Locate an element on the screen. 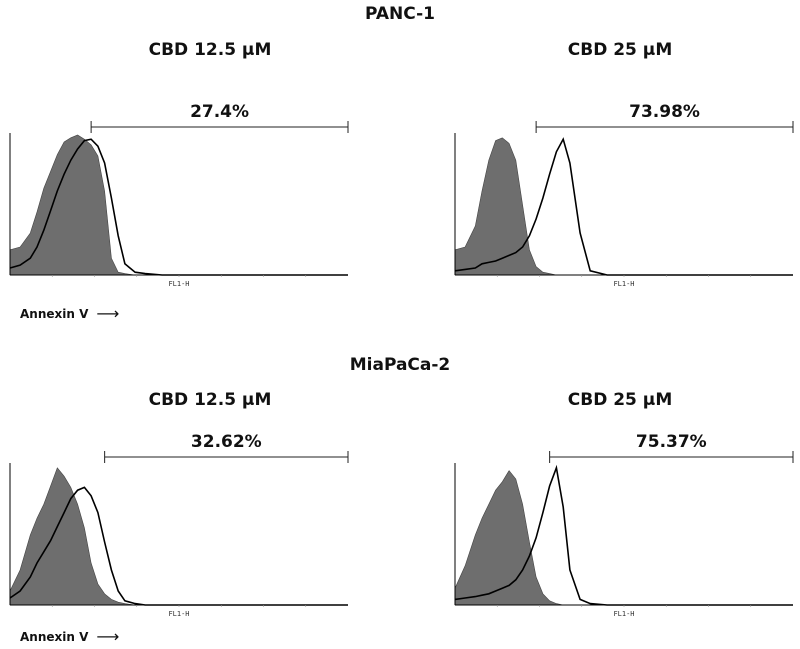 The width and height of the screenshot is (800, 649). histogram-panel-panc1-12-5: 27.4% FL1-H is located at coordinates (179, 195).